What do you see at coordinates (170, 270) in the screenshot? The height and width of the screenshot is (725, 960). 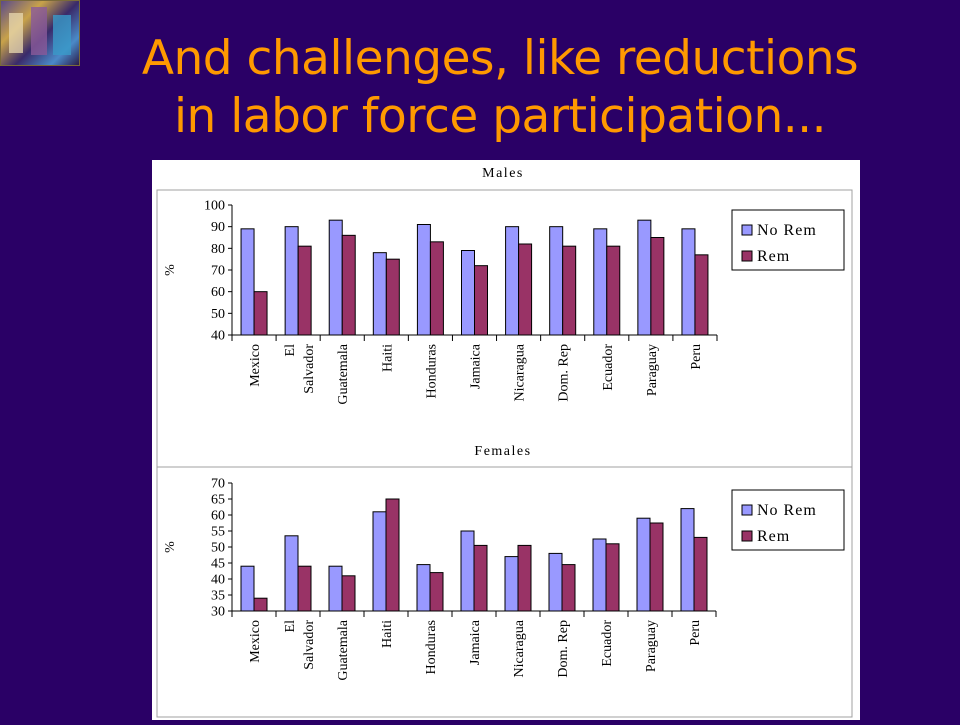 I see `males-y-axis-label: %` at bounding box center [170, 270].